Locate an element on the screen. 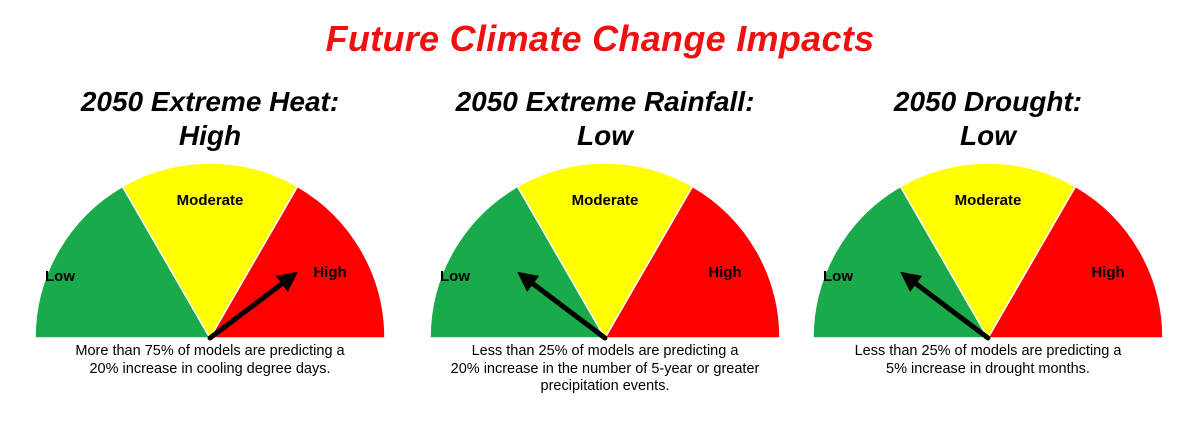  panel-rating: High is located at coordinates (210, 135).